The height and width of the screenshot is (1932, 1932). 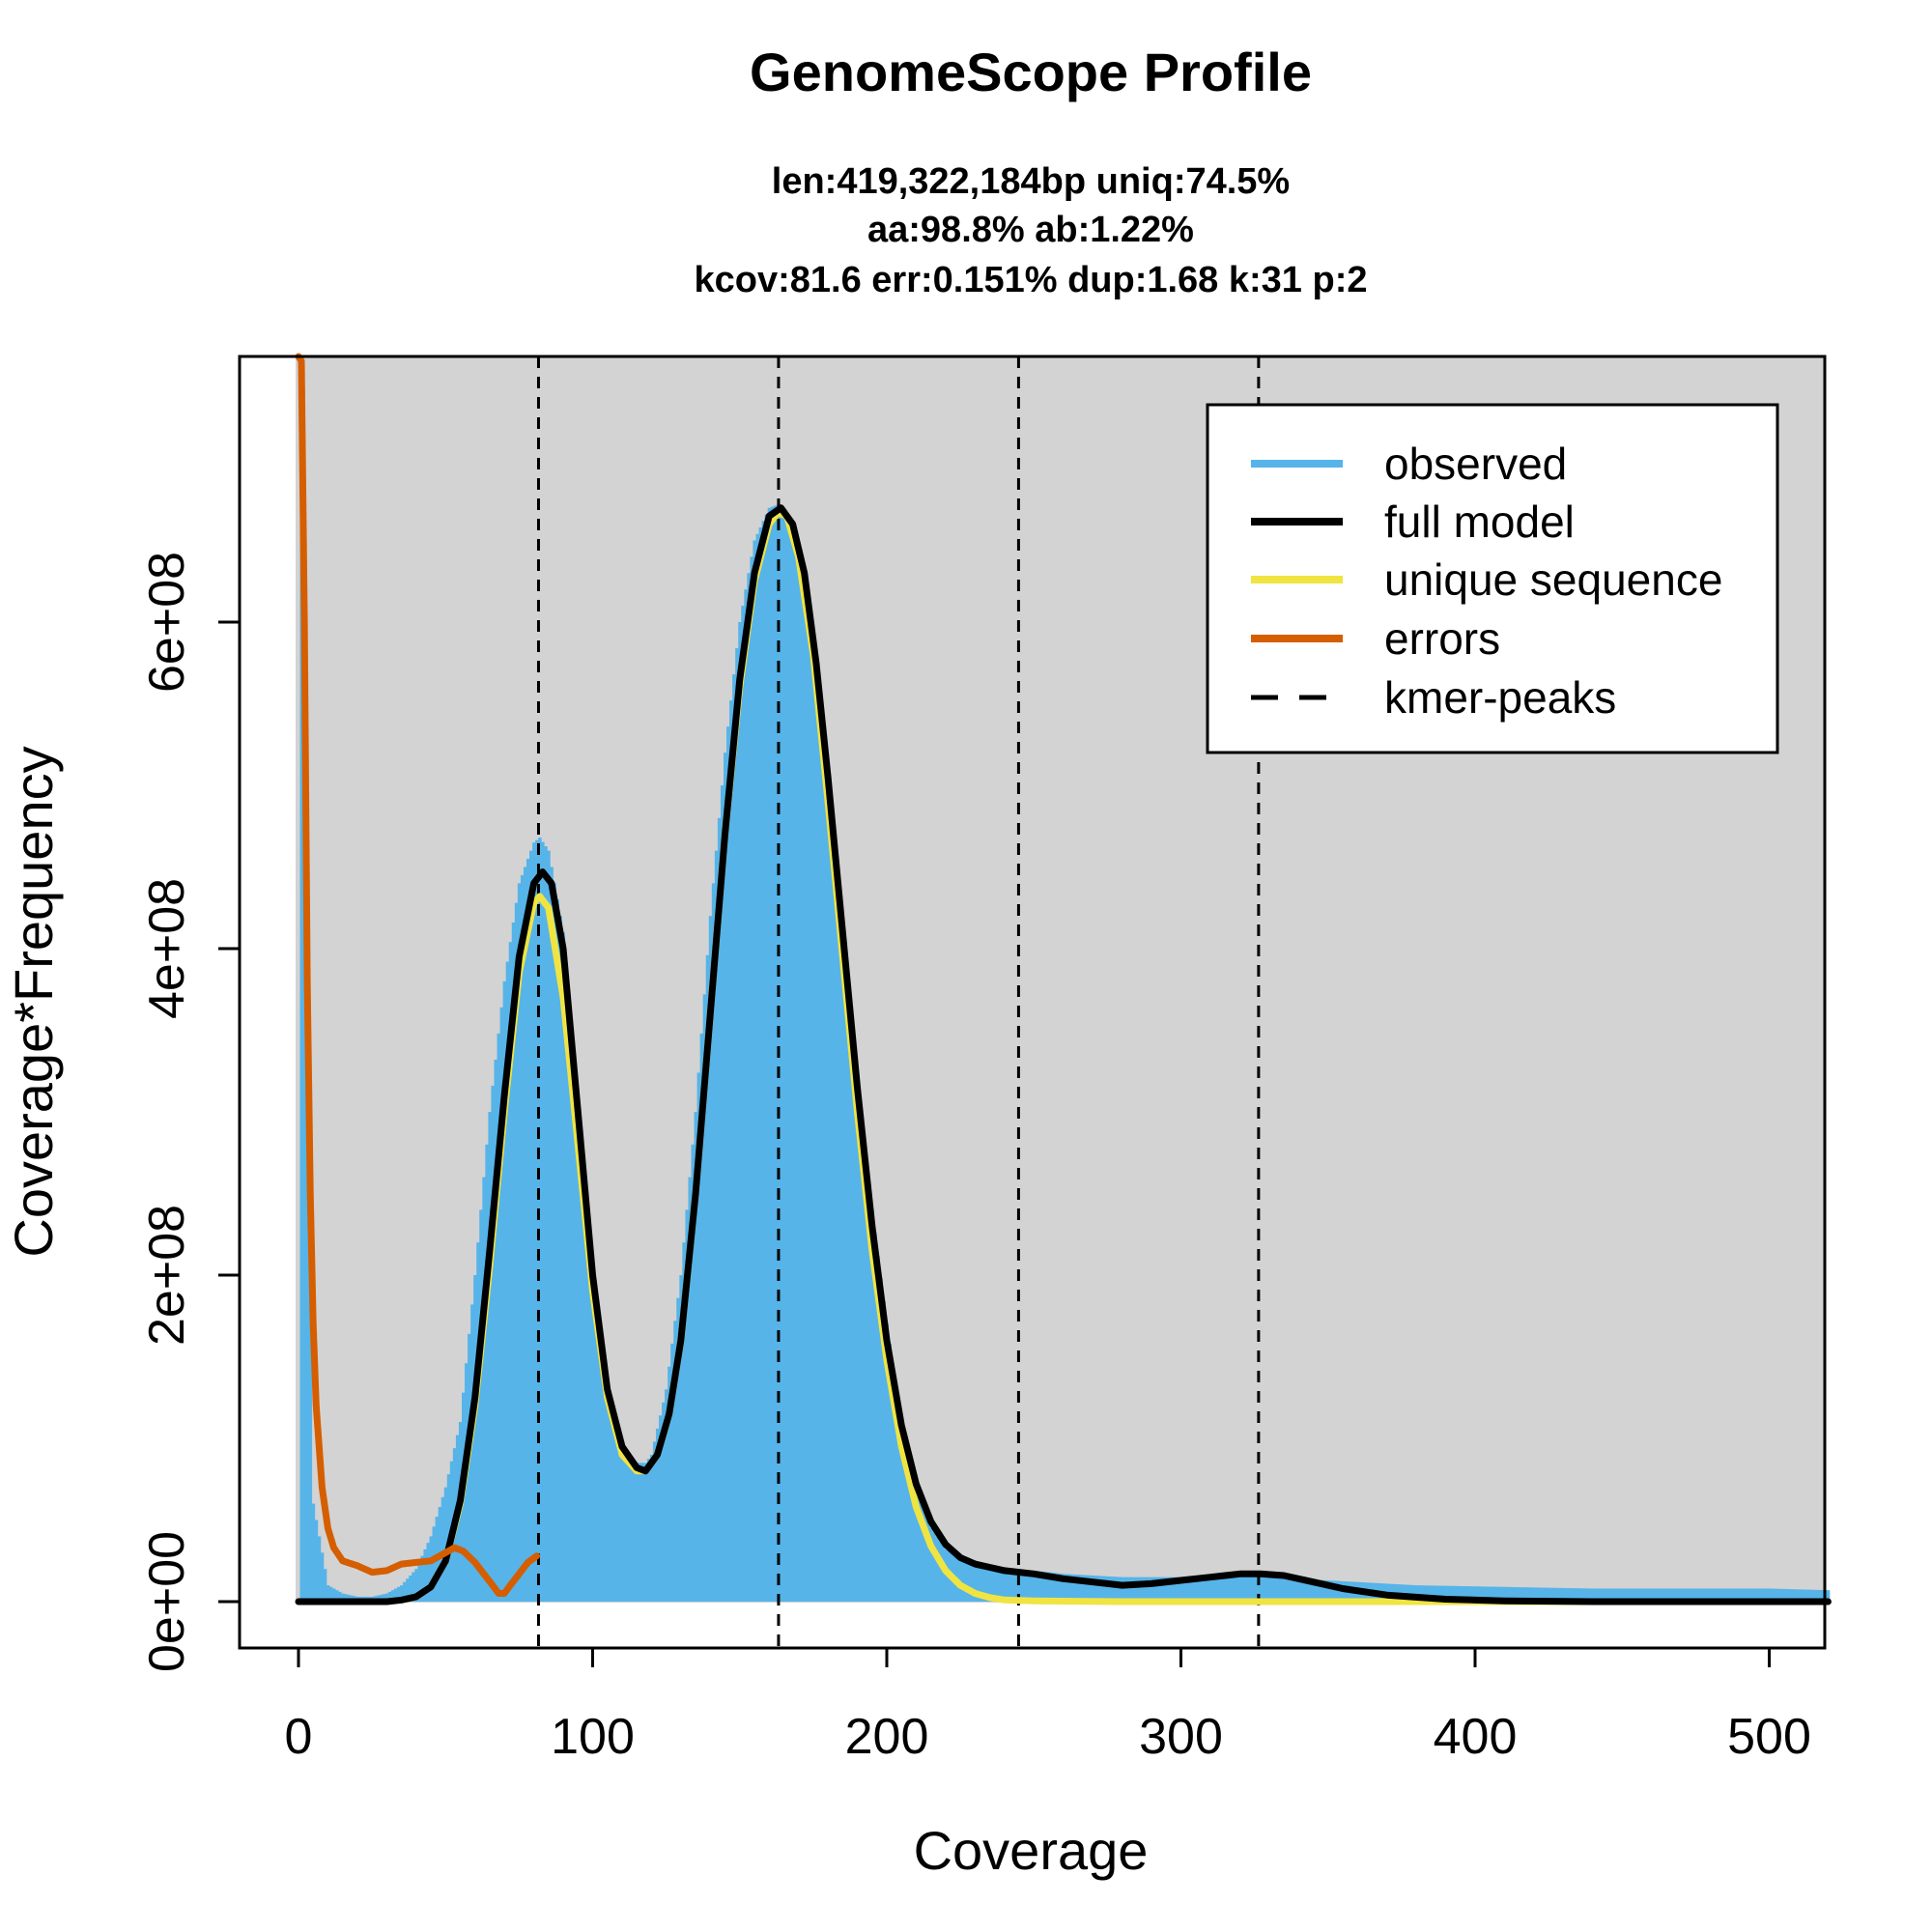 What do you see at coordinates (1181, 1737) in the screenshot?
I see `x-tick-label: 300` at bounding box center [1181, 1737].